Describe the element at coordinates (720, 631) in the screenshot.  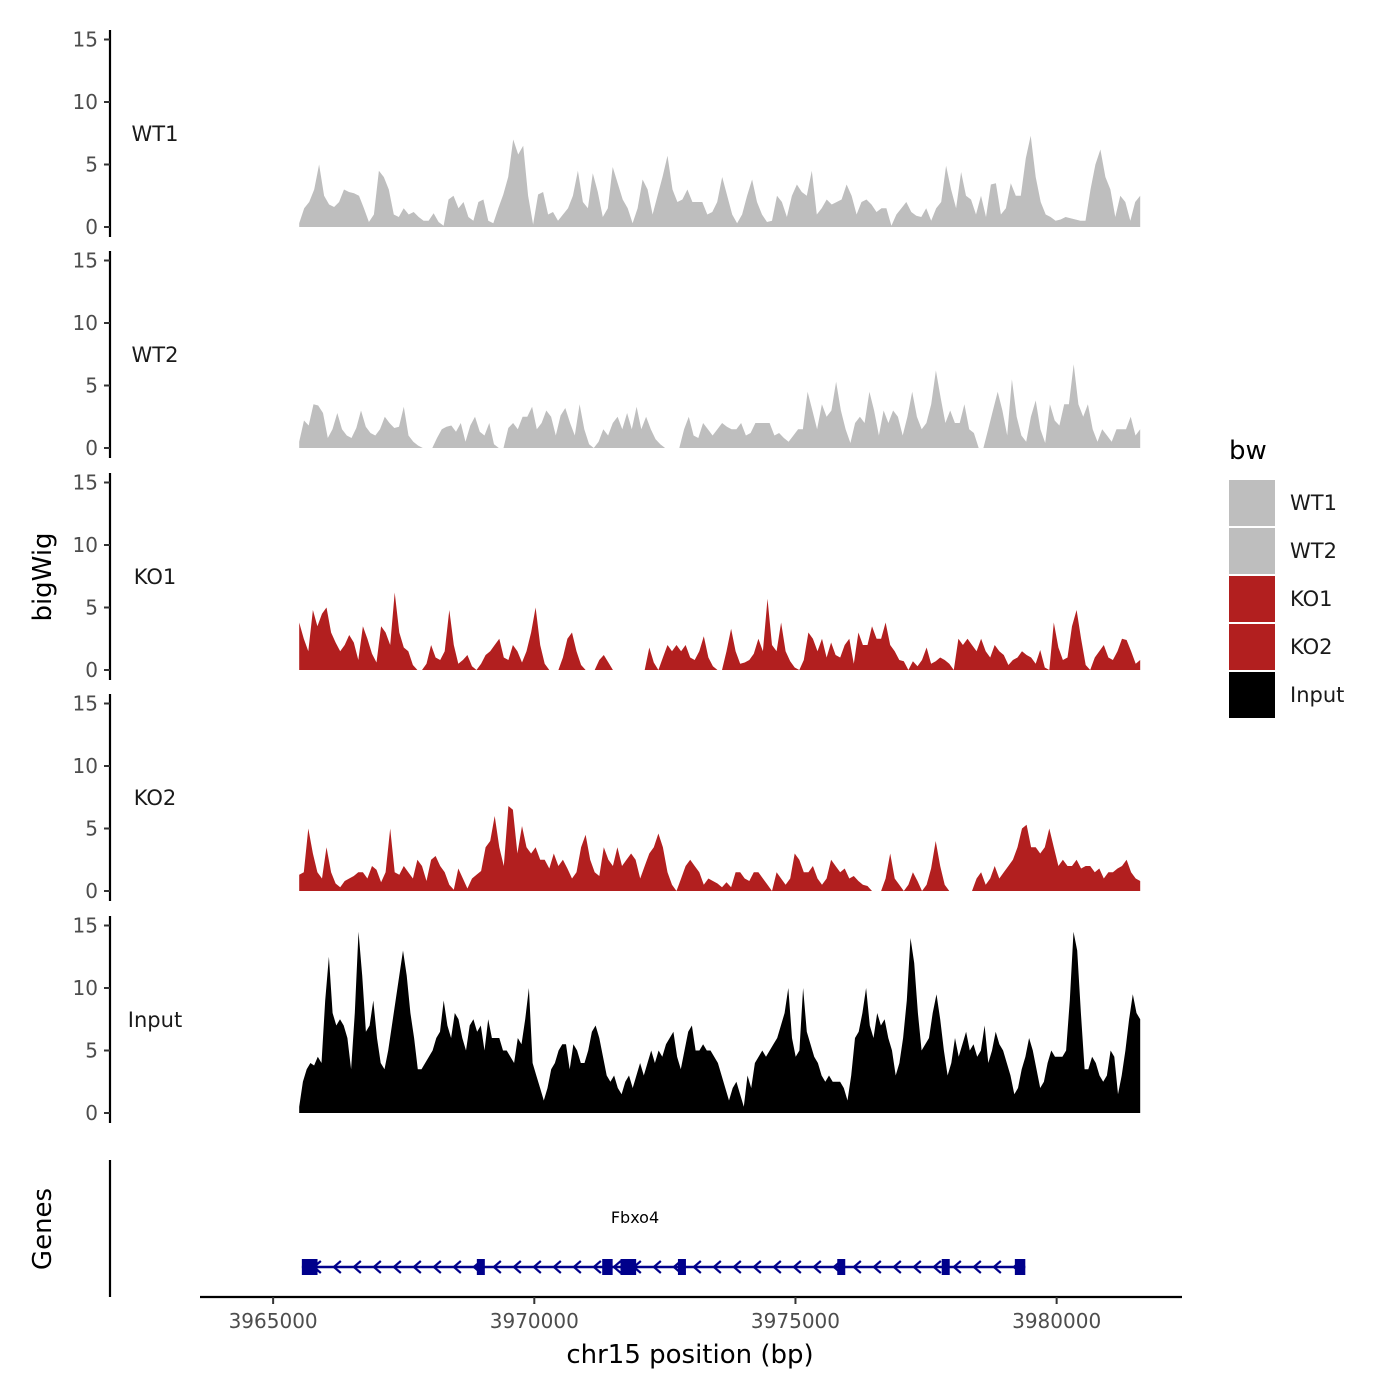
I see `area-ko1` at that location.